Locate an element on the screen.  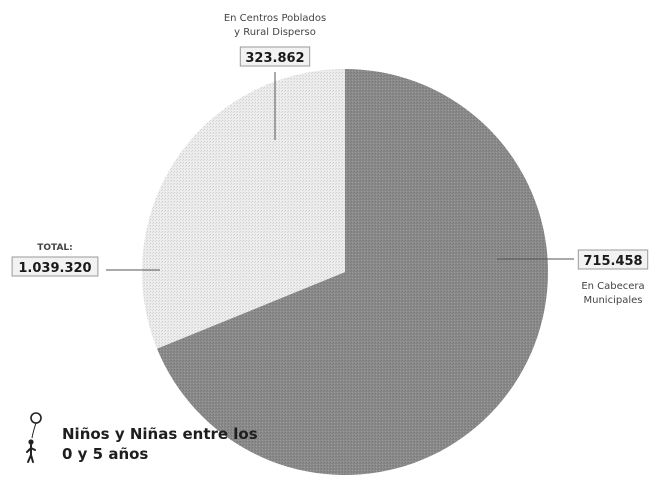
value-label: 715.458 is located at coordinates (612, 261).